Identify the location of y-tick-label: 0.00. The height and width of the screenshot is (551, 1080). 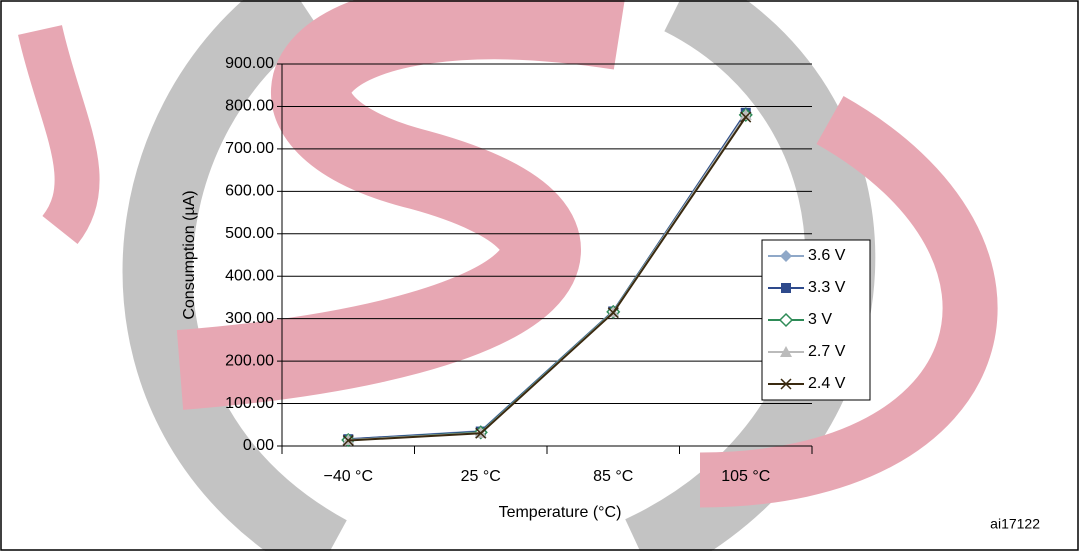
(258, 445).